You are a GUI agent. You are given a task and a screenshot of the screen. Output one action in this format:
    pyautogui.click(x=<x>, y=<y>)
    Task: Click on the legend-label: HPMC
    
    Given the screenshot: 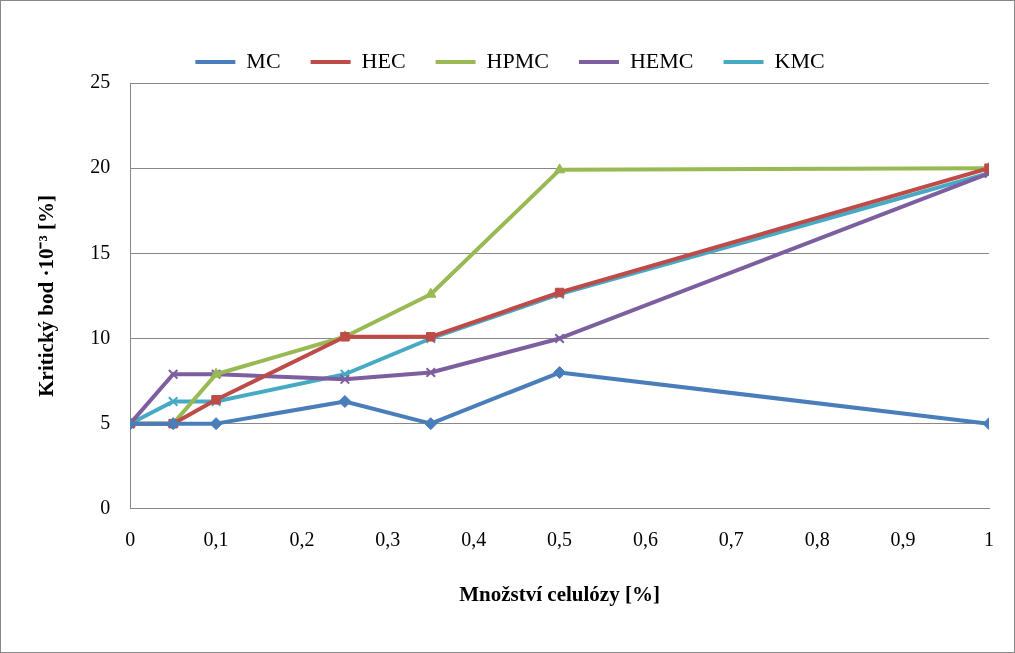 What is the action you would take?
    pyautogui.click(x=517, y=60)
    